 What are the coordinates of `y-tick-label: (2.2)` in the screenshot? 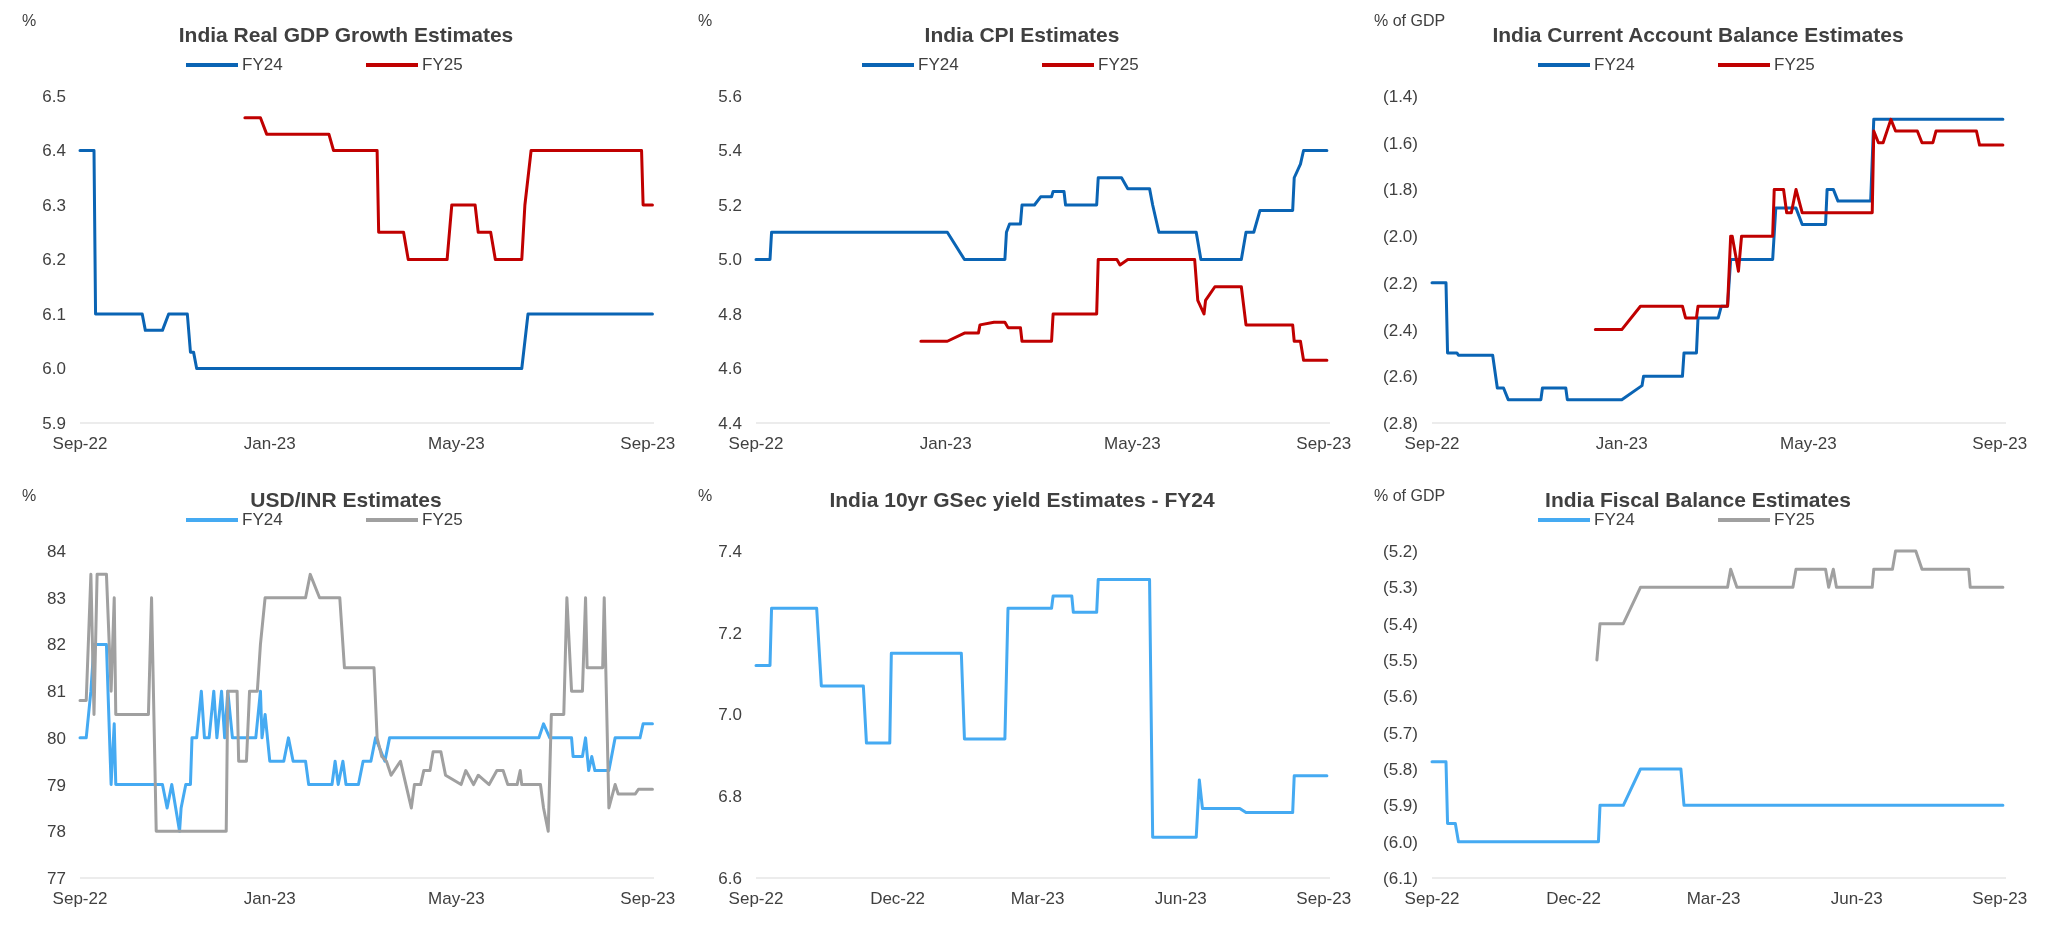 It's located at (1400, 283).